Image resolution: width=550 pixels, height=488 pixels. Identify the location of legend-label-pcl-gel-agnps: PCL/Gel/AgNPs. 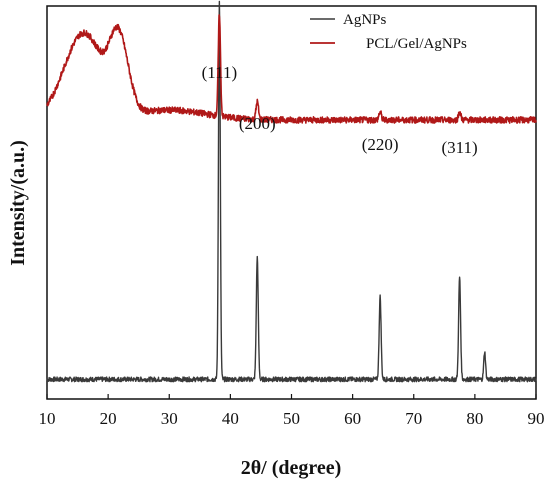
(416, 44).